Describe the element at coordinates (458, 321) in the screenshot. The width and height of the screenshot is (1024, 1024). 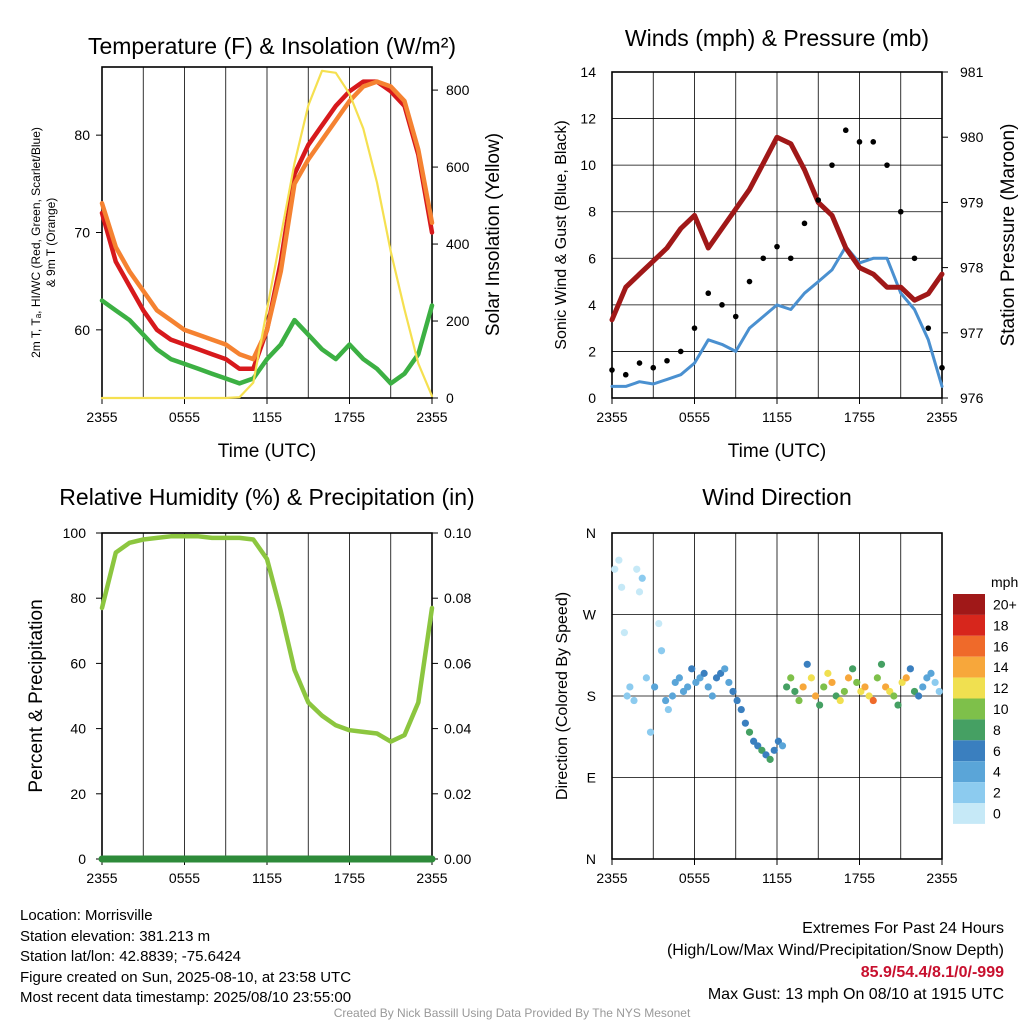
I see `temp-ytick-right-label: 200` at that location.